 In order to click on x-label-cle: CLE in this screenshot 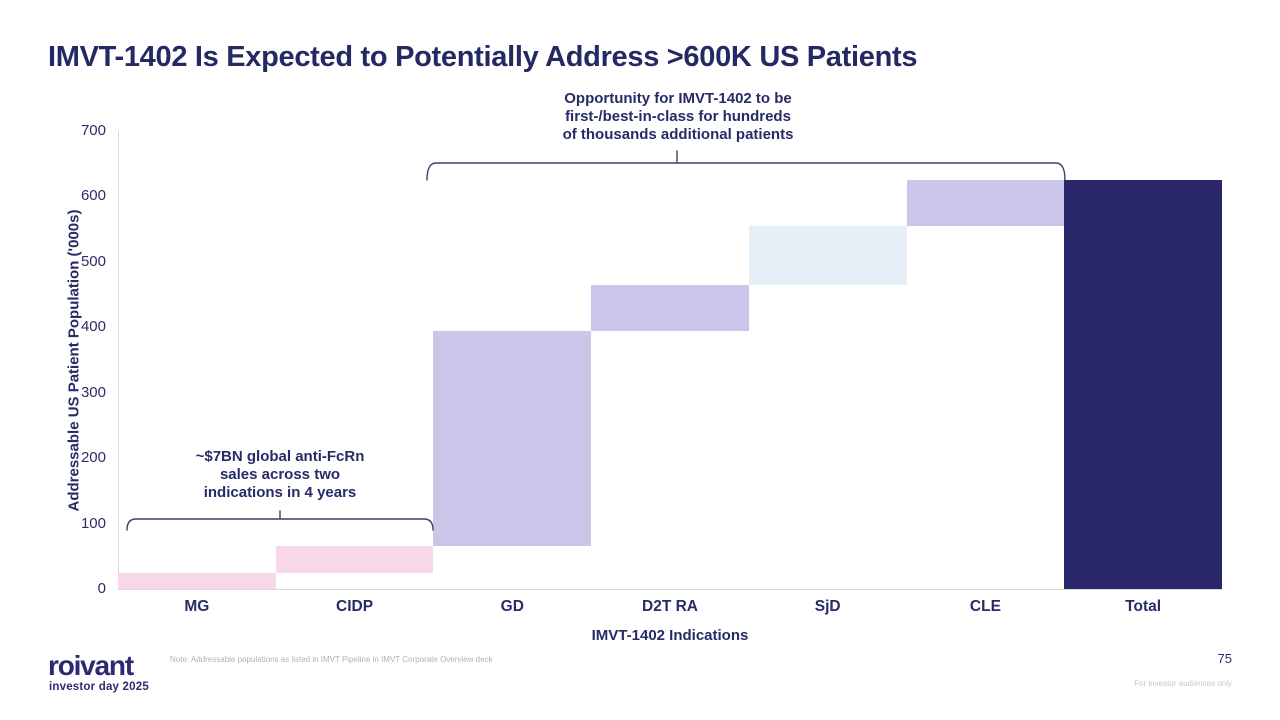, I will do `click(985, 606)`.